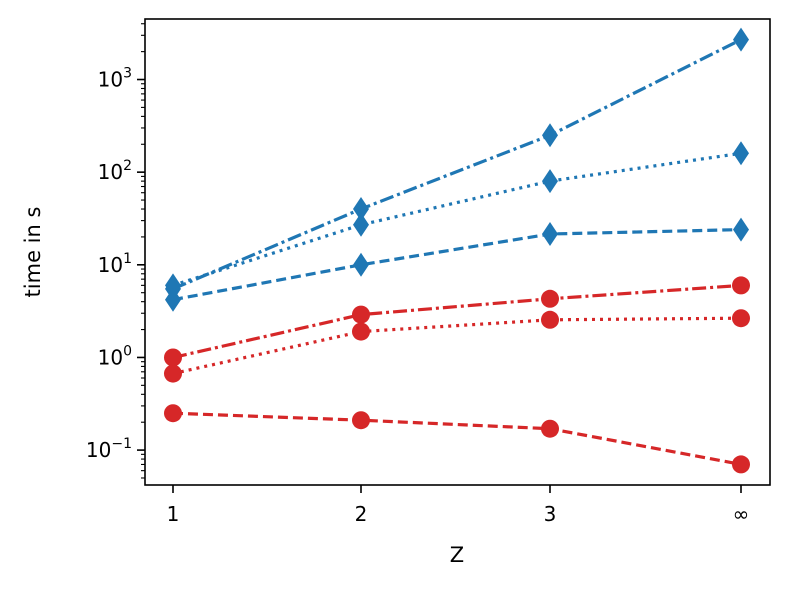  What do you see at coordinates (741, 514) in the screenshot?
I see `x-tick-label-3: ∞` at bounding box center [741, 514].